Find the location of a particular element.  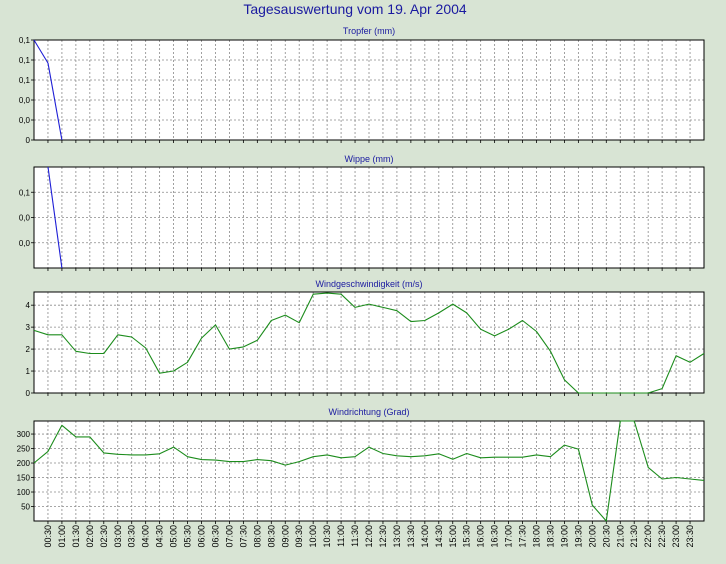

x-tick-label: 00:30 is located at coordinates (48, 536).